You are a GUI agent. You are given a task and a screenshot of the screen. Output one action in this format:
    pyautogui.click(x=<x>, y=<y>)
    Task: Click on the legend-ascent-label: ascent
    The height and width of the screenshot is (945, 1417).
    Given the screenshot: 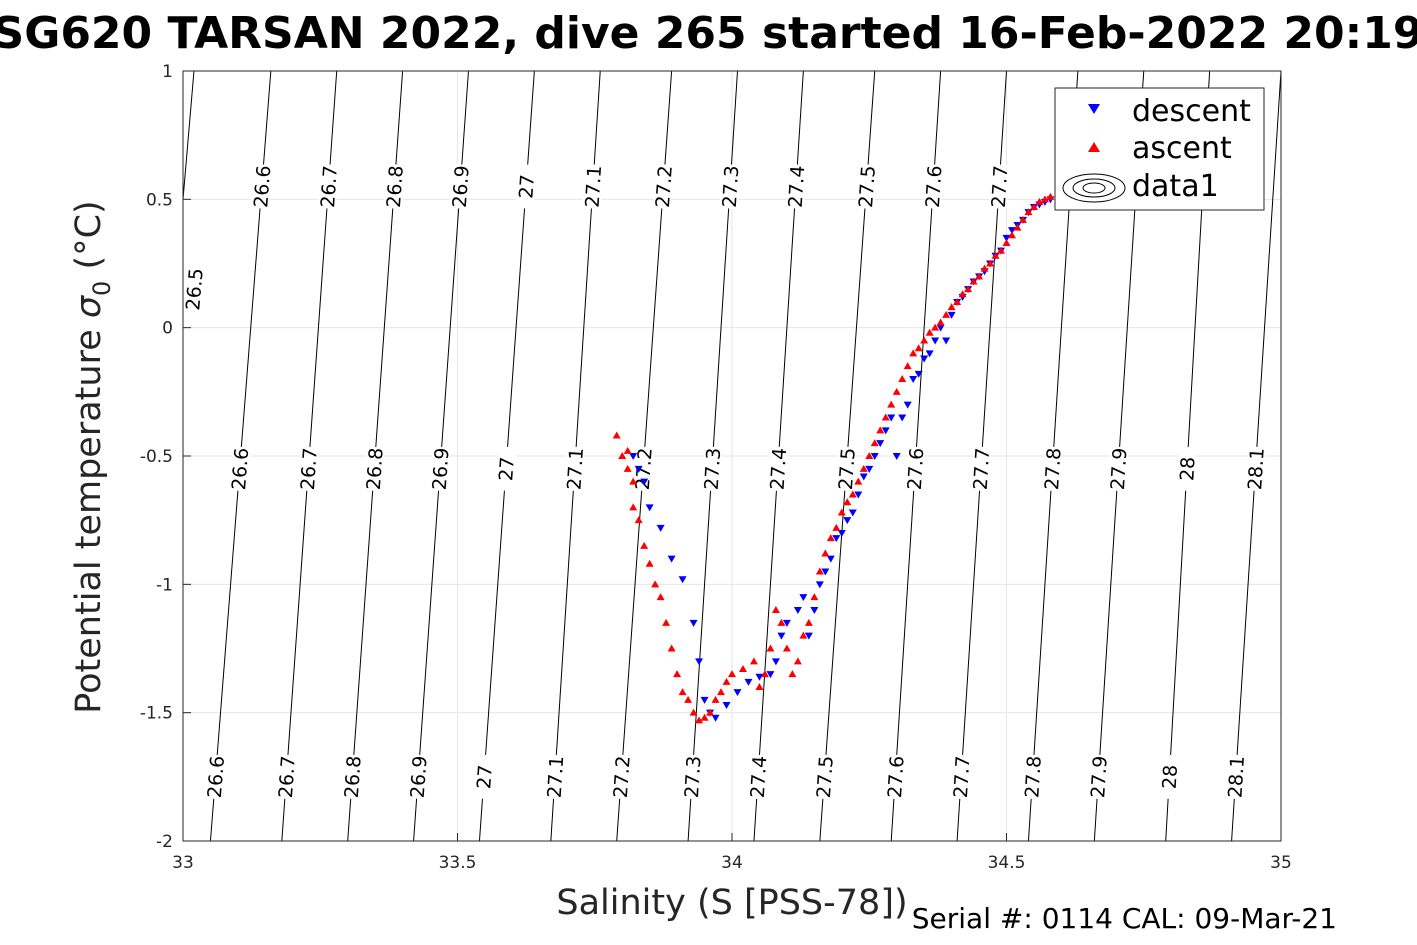 What is the action you would take?
    pyautogui.click(x=1182, y=148)
    